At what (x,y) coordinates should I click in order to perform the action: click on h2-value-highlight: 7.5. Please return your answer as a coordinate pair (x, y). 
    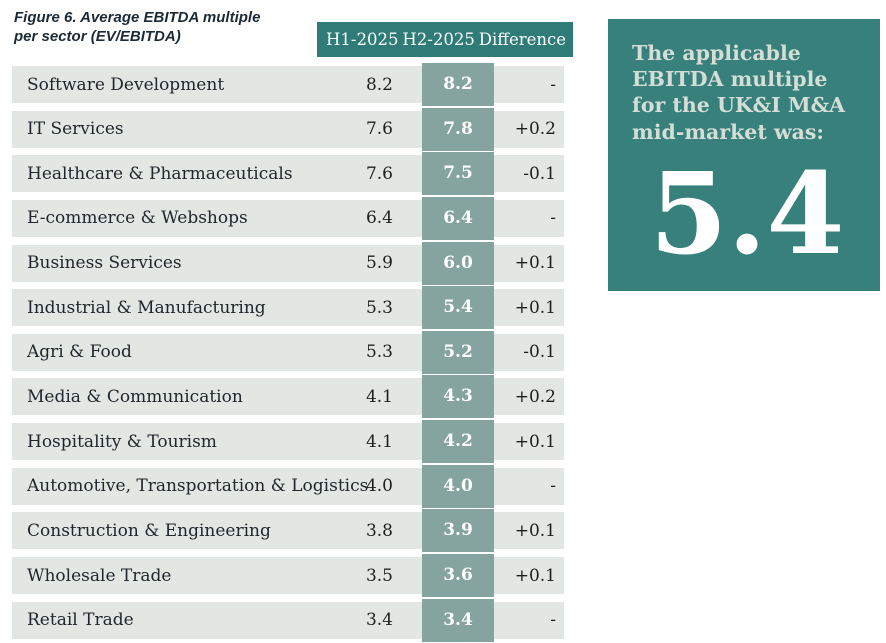
    Looking at the image, I should click on (458, 174).